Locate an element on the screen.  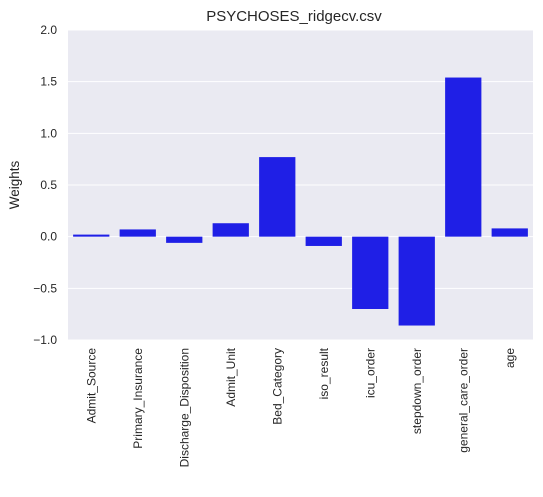
y-tick-label: 0.5 is located at coordinates (48, 185).